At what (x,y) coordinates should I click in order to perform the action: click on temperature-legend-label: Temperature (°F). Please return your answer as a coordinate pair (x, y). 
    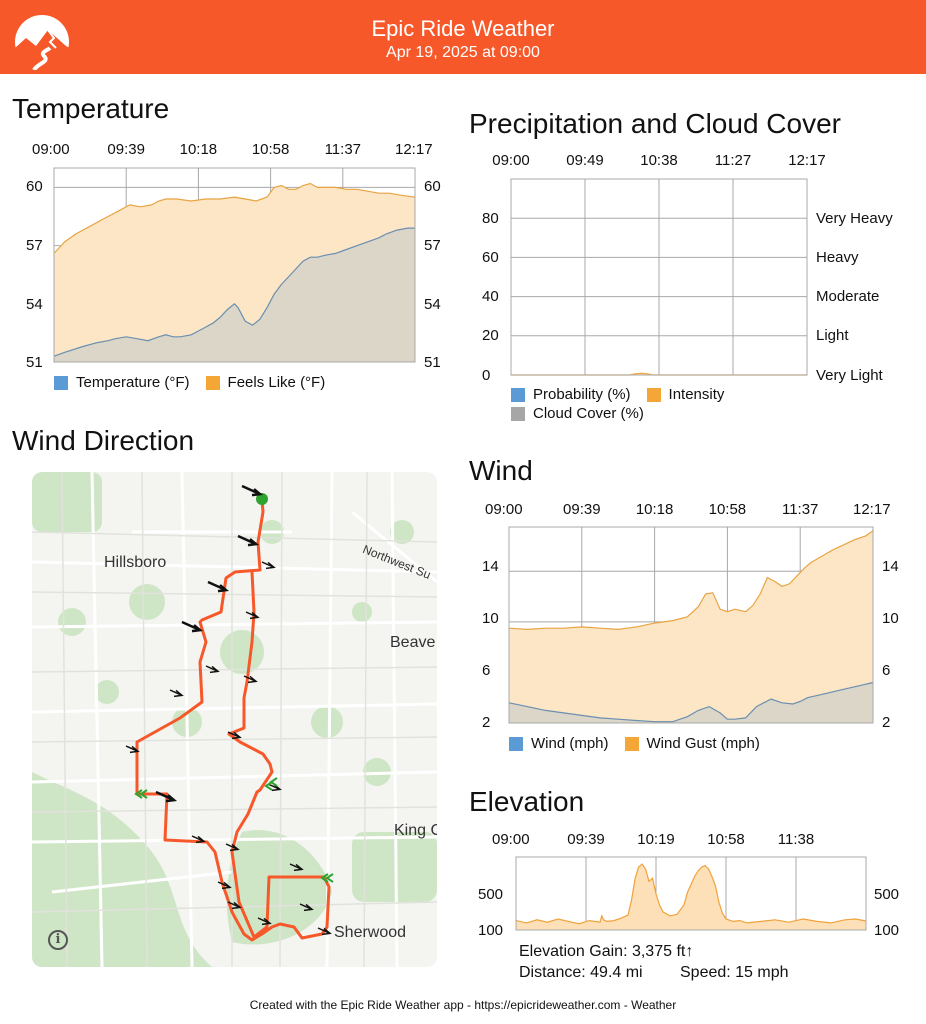
    Looking at the image, I should click on (133, 382).